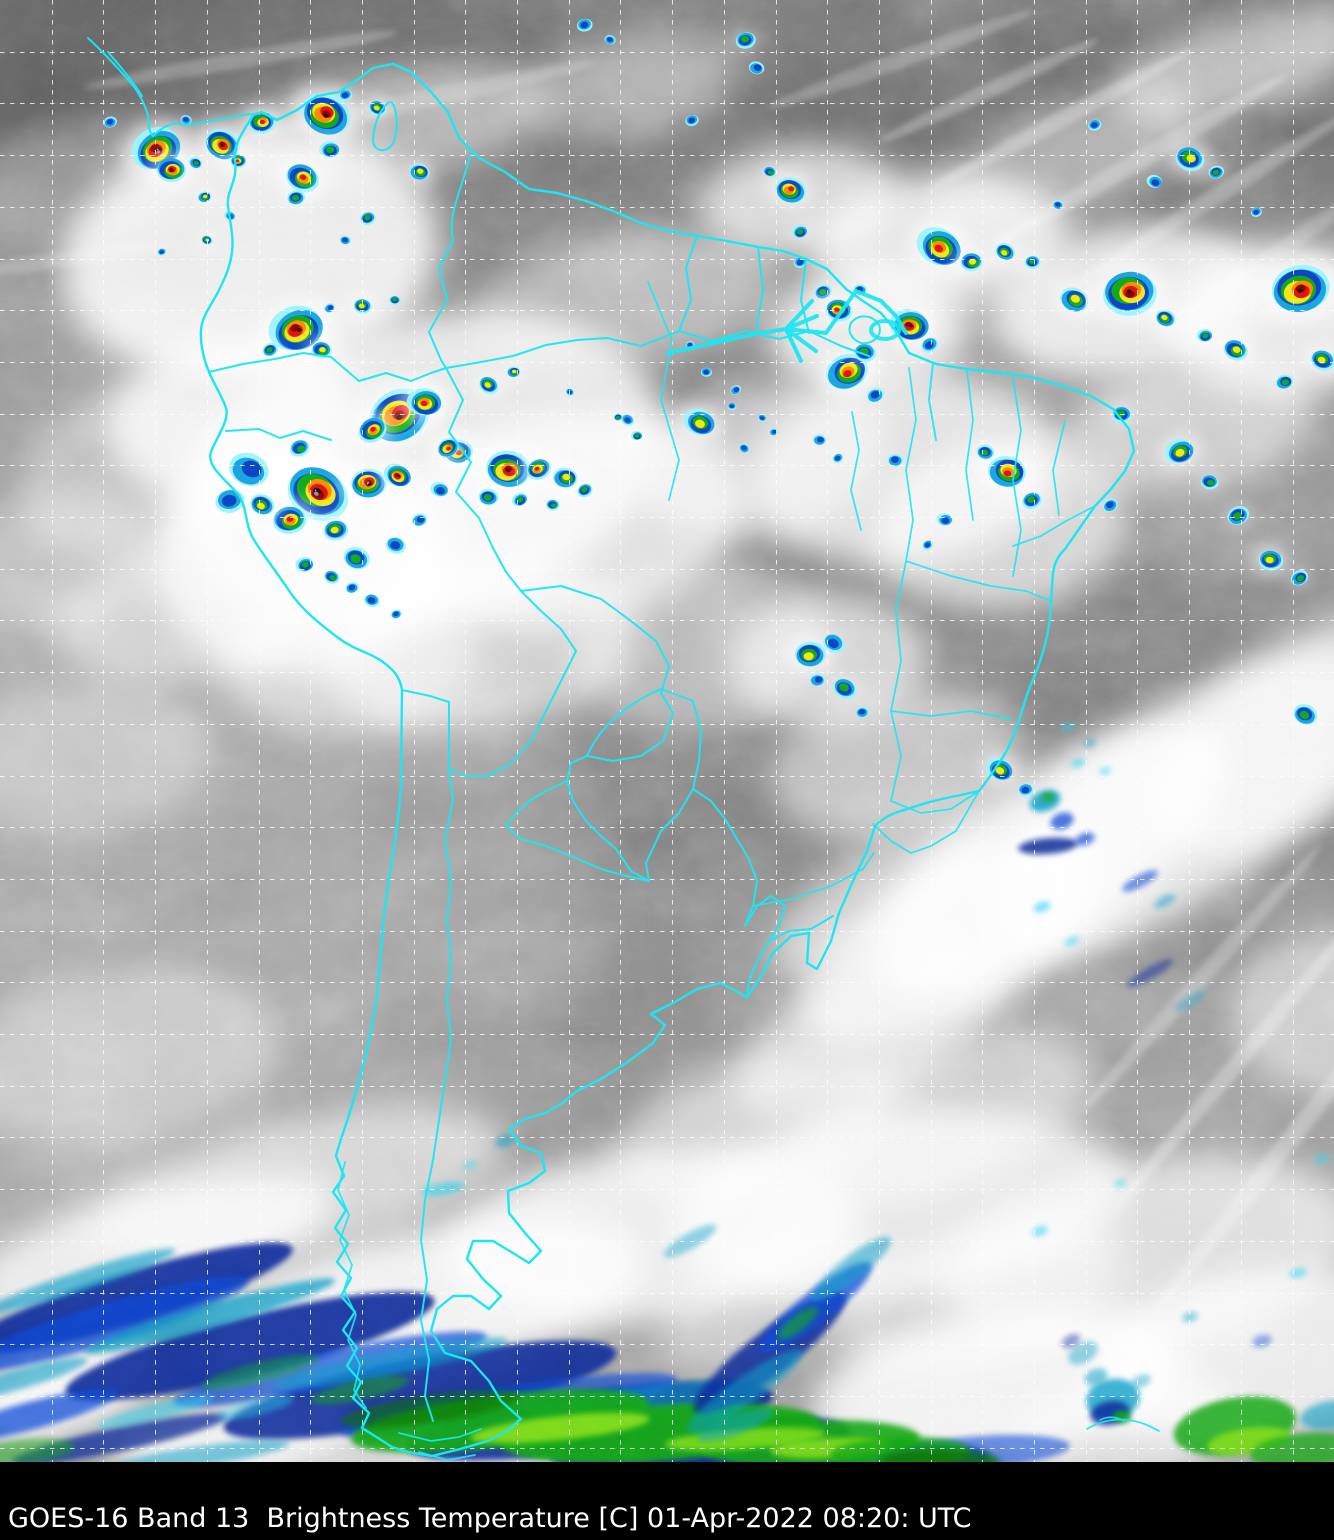 Image resolution: width=1334 pixels, height=1540 pixels. I want to click on falkland-islands, so click(1123, 1424).